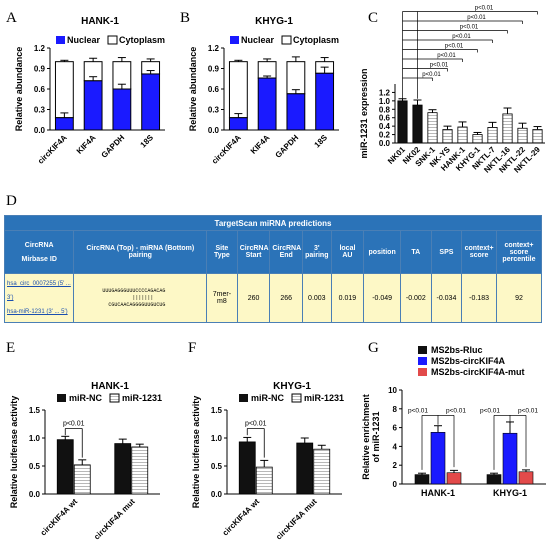 This screenshot has height=547, width=550. I want to click on context-percentile-cell: 92, so click(519, 298).